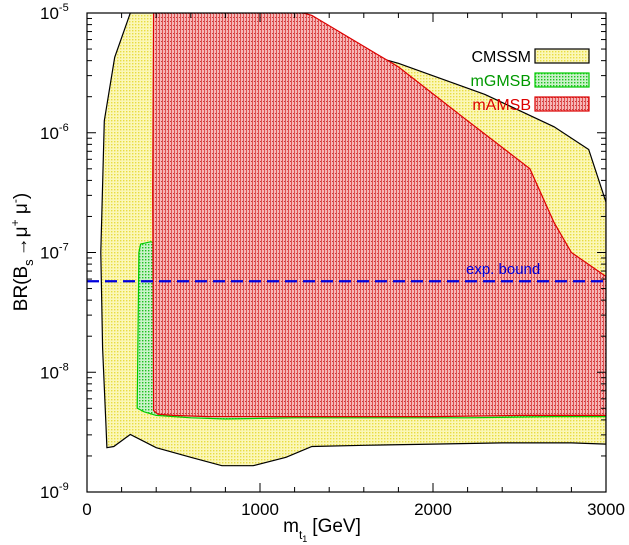 This screenshot has height=545, width=629. Describe the element at coordinates (260, 509) in the screenshot. I see `x-tick-label: 1000` at that location.